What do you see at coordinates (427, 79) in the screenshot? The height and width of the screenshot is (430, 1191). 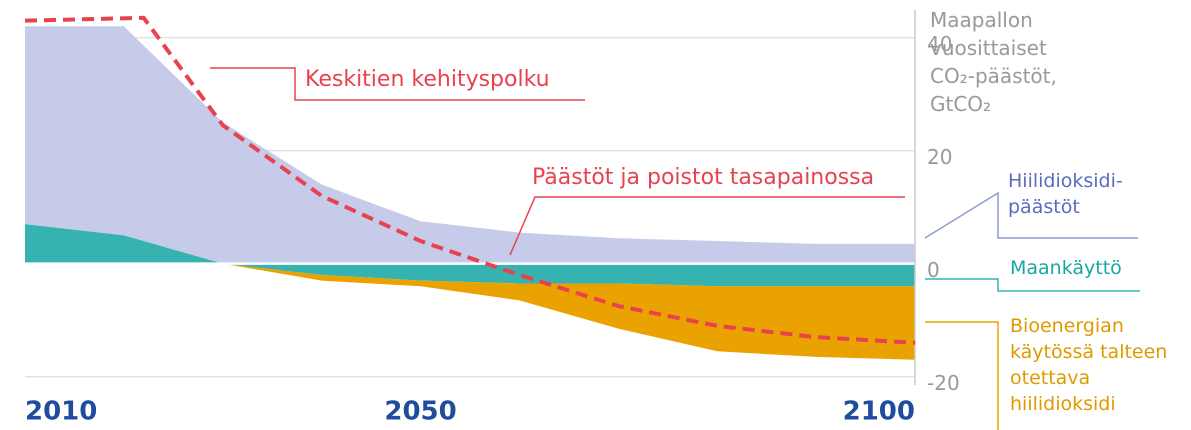 I see `line-label: Keskitien kehityspolku` at bounding box center [427, 79].